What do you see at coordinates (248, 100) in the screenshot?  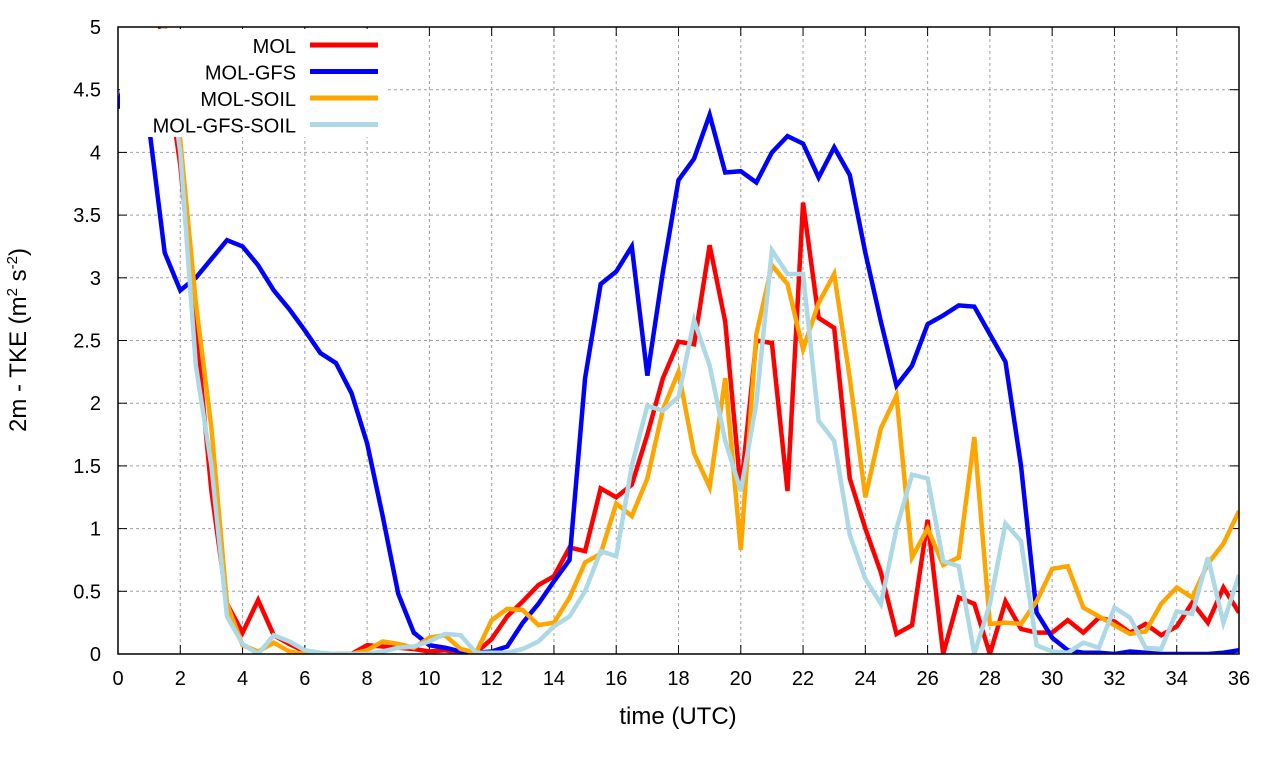 I see `legend-label: MOL-SOIL` at bounding box center [248, 100].